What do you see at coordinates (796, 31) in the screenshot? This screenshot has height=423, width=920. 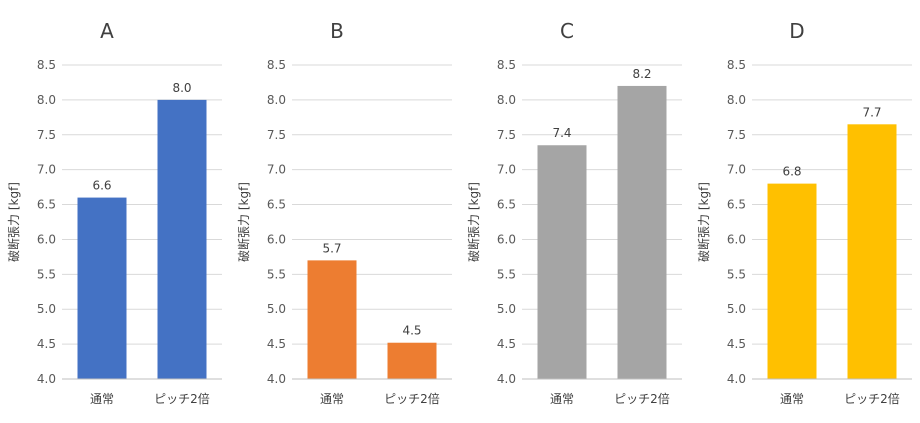 I see `chart-title: D` at bounding box center [796, 31].